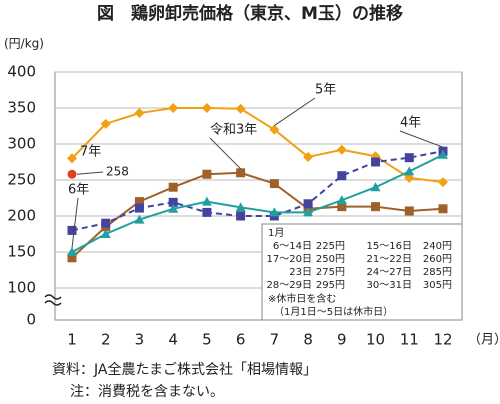 This screenshot has height=404, width=500. What do you see at coordinates (289, 259) in the screenshot?
I see `note-cell: 17～20日` at bounding box center [289, 259].